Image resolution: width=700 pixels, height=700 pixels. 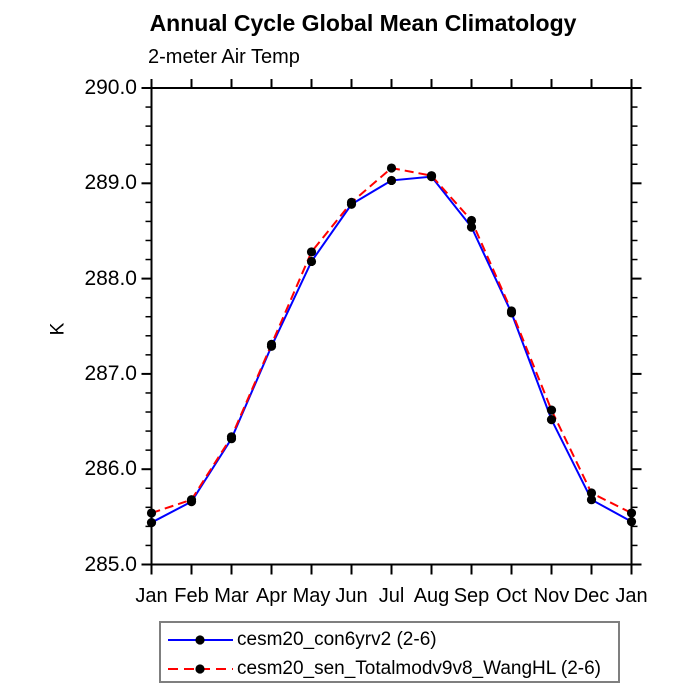 What do you see at coordinates (271, 596) in the screenshot?
I see `x-tick-label: Apr` at bounding box center [271, 596].